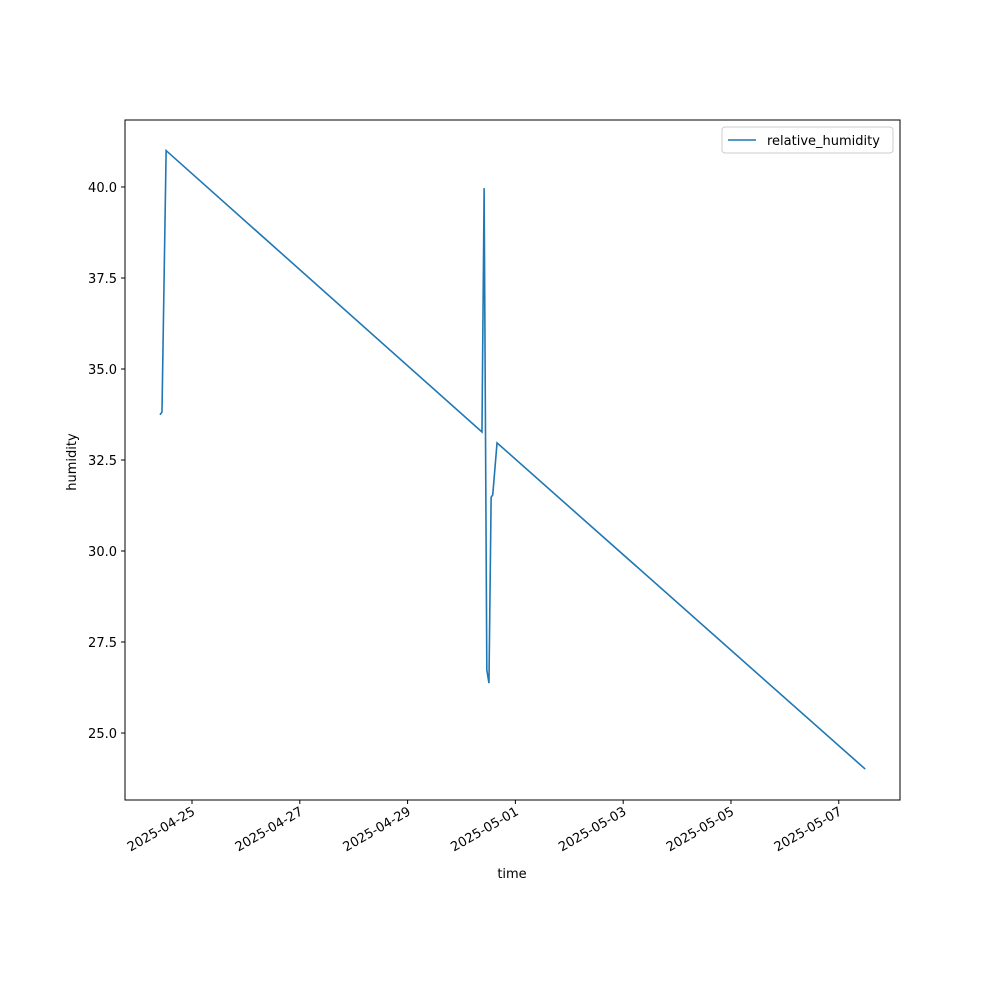 Image resolution: width=1000 pixels, height=1000 pixels. What do you see at coordinates (592, 829) in the screenshot?
I see `x-tick-label: 2025-05-03` at bounding box center [592, 829].